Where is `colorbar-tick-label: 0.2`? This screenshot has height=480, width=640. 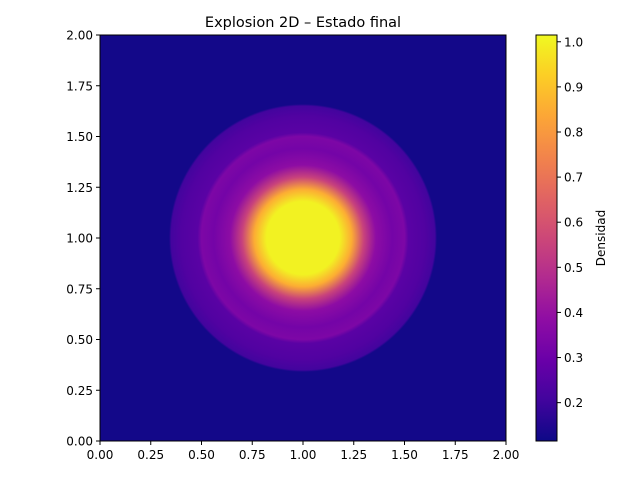
colorbar-tick-label: 0.2 is located at coordinates (573, 403).